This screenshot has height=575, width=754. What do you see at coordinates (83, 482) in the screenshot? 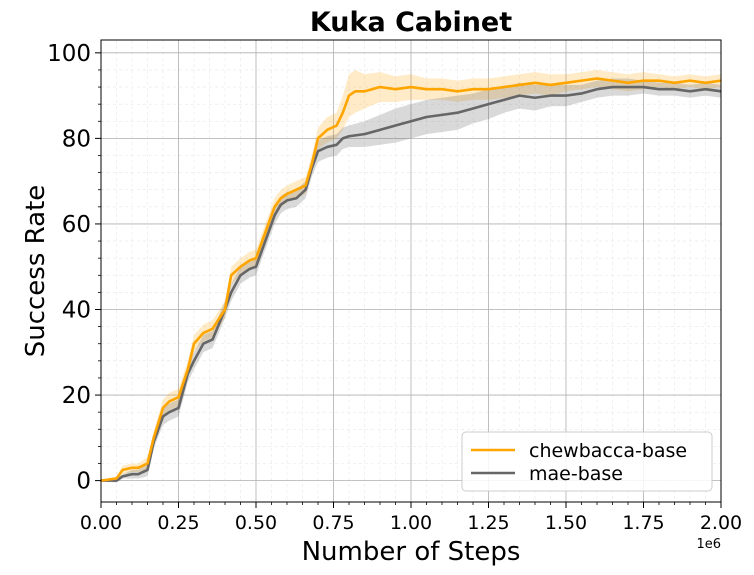
I see `y-tick-label: 0` at bounding box center [83, 482].